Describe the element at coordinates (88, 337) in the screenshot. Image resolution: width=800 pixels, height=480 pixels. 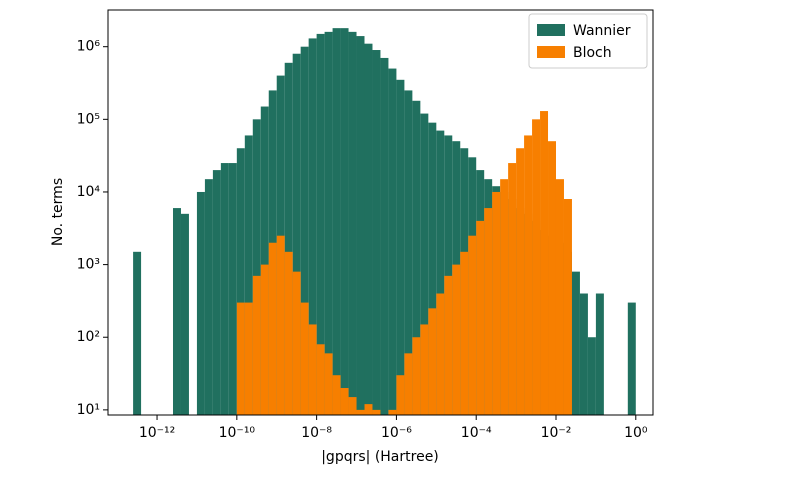
I see `y-tick-label: 10²` at that location.